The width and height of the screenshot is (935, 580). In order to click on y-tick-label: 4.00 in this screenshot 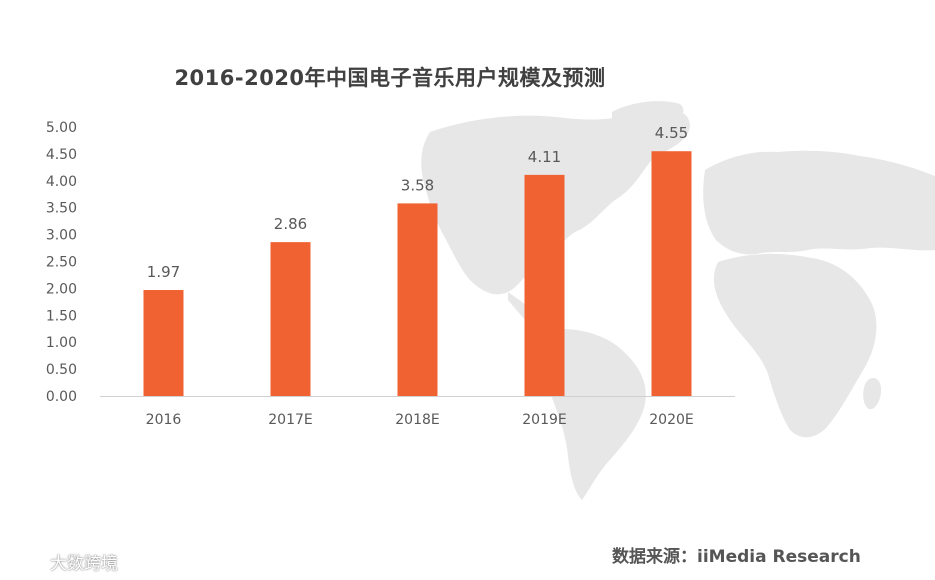, I will do `click(61, 182)`.